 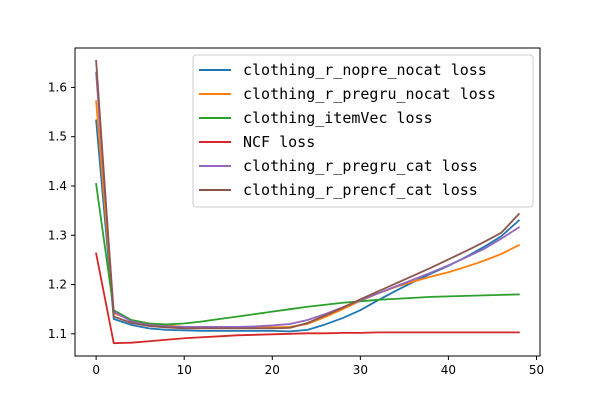 What do you see at coordinates (448, 370) in the screenshot?
I see `x-tick-label: 40` at bounding box center [448, 370].